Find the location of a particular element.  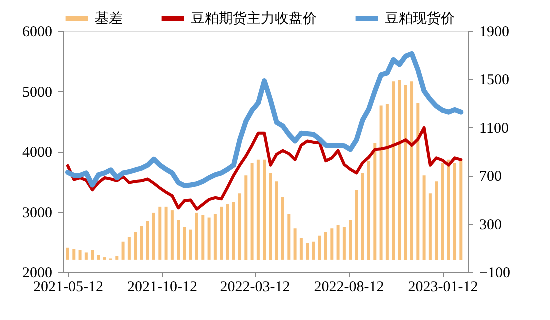

y2-tick-label: 1100 is located at coordinates (494, 128).